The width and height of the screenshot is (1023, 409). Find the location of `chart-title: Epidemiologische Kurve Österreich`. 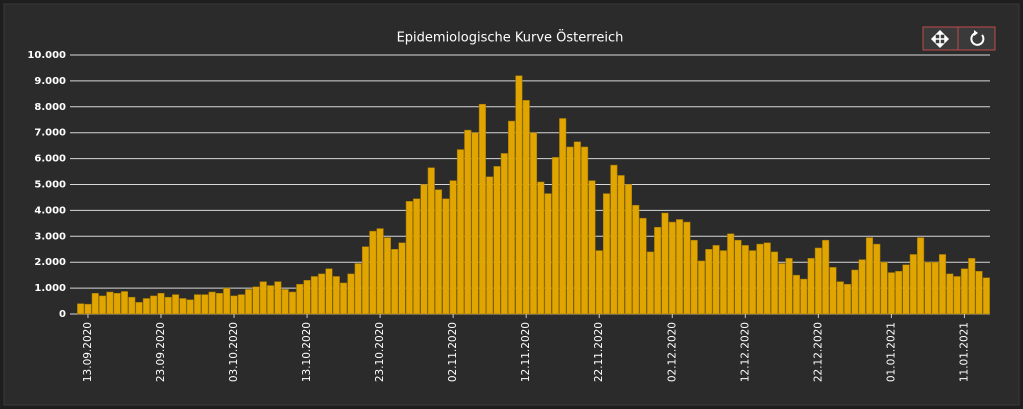

chart-title: Epidemiologische Kurve Österreich is located at coordinates (510, 37).